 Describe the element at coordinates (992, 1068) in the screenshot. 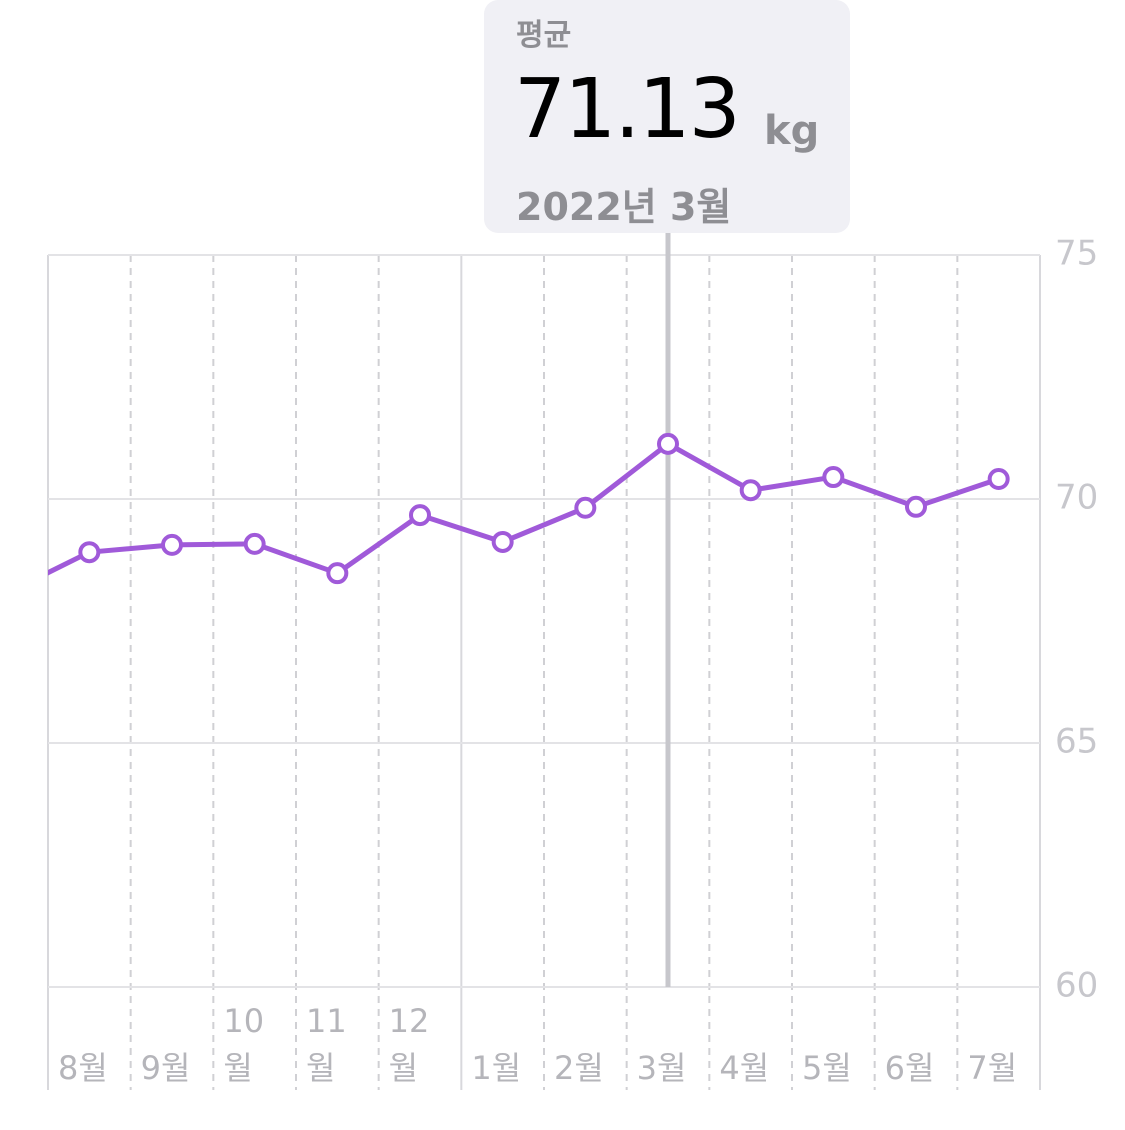

I see `x-tick-label: 7월` at that location.